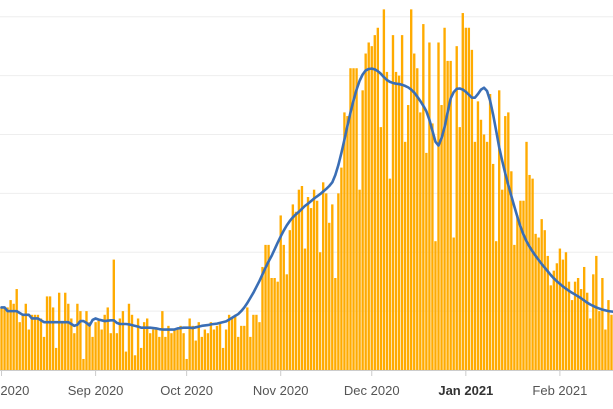 Image resolution: width=613 pixels, height=409 pixels. Describe the element at coordinates (465, 390) in the screenshot. I see `x-tick-label: Jan 2021` at that location.